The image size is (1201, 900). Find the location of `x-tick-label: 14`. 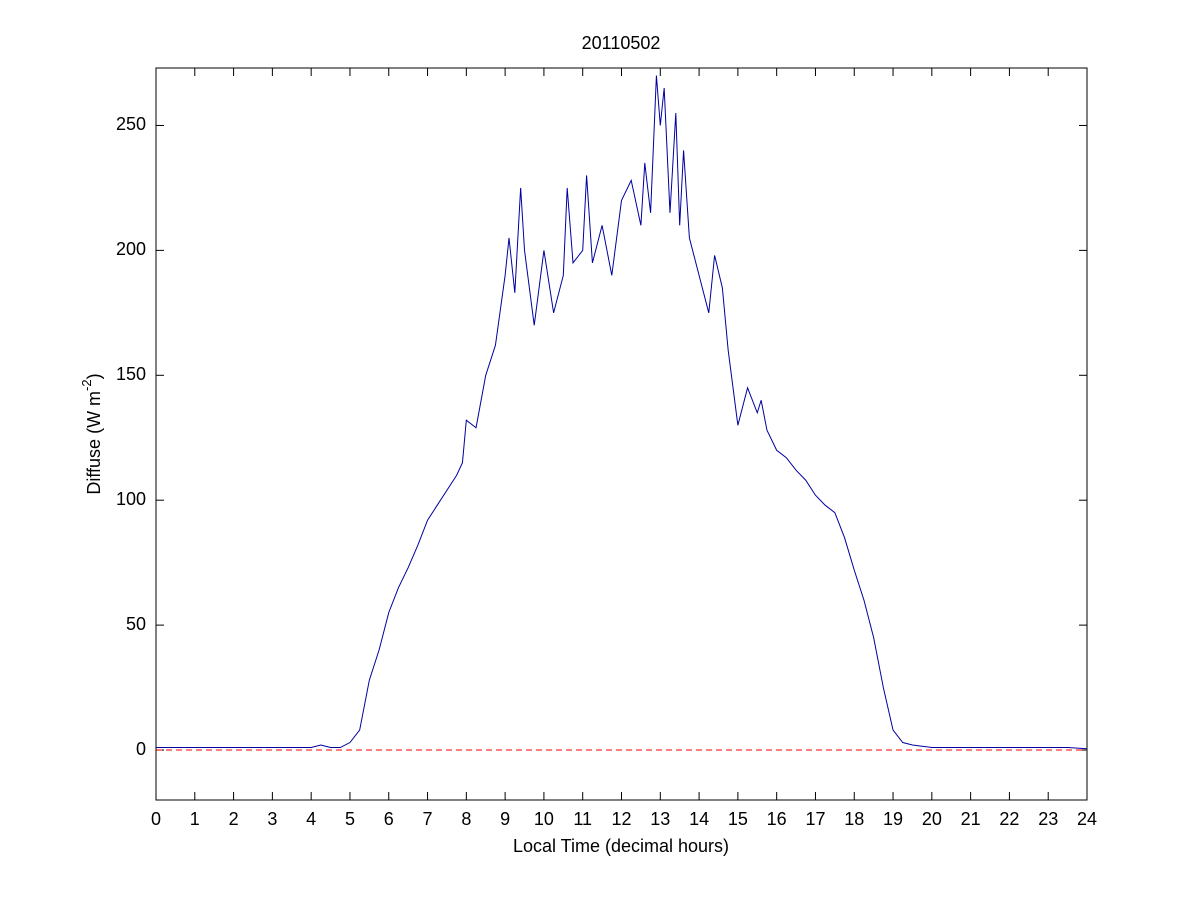

x-tick-label: 14 is located at coordinates (699, 819).